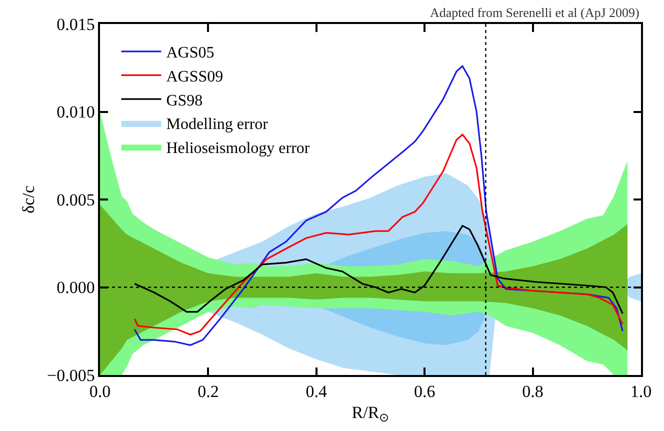 The image size is (664, 431). I want to click on y-tick-label: 0.010, so click(75, 112).